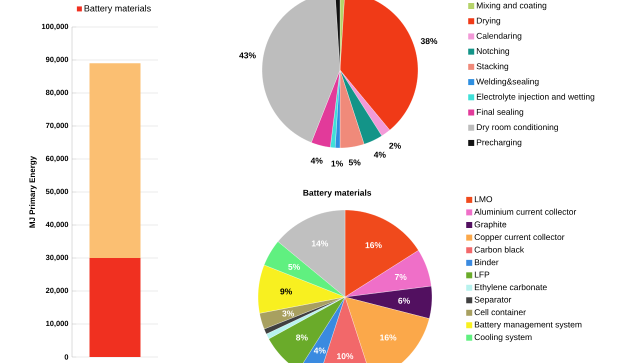 Image resolution: width=640 pixels, height=363 pixels. What do you see at coordinates (345, 356) in the screenshot?
I see `data-label: 10%` at bounding box center [345, 356].